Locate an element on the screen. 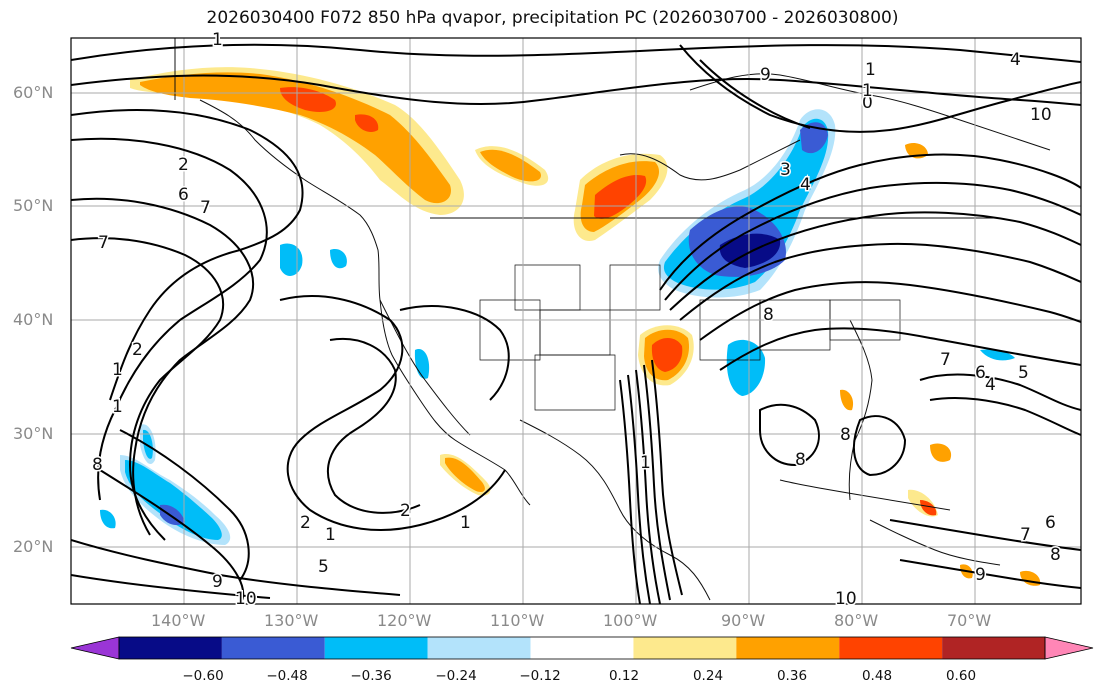  colorbar-tick: −0.36 is located at coordinates (371, 676).